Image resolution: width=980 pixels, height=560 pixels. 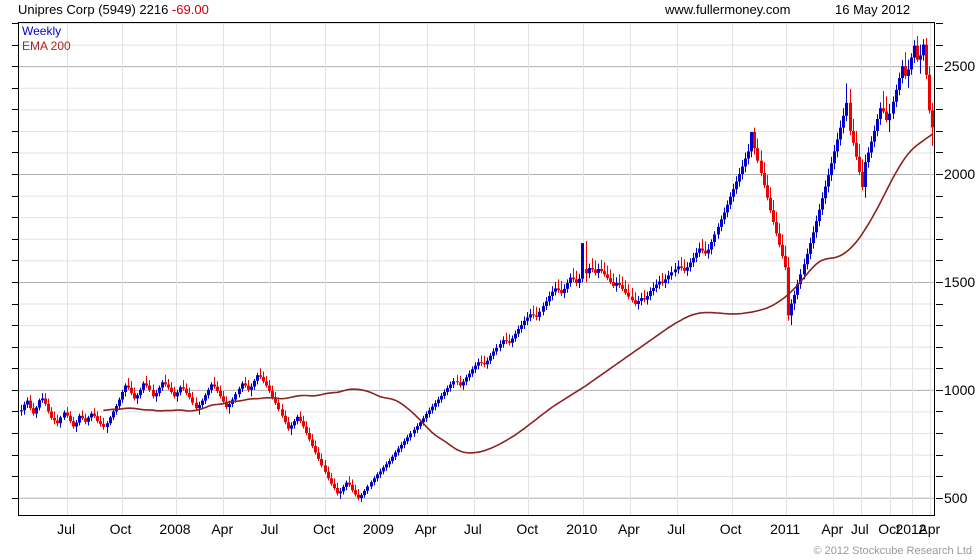 What do you see at coordinates (46, 46) in the screenshot?
I see `legend-overlay-ema200: EMA 200` at bounding box center [46, 46].